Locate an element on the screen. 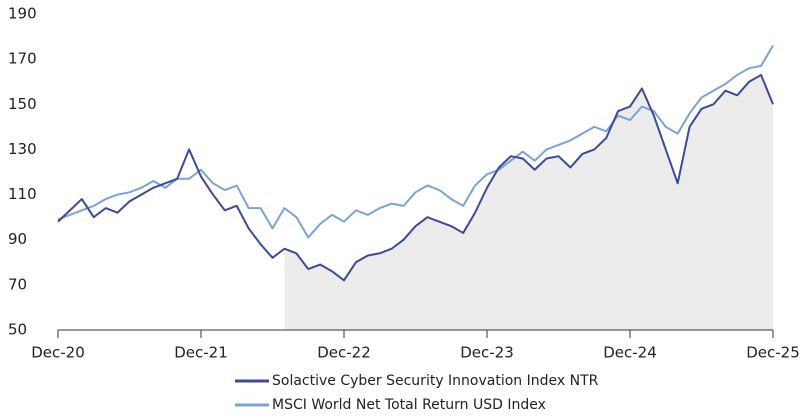  y-tick-label: 130 is located at coordinates (22, 149).